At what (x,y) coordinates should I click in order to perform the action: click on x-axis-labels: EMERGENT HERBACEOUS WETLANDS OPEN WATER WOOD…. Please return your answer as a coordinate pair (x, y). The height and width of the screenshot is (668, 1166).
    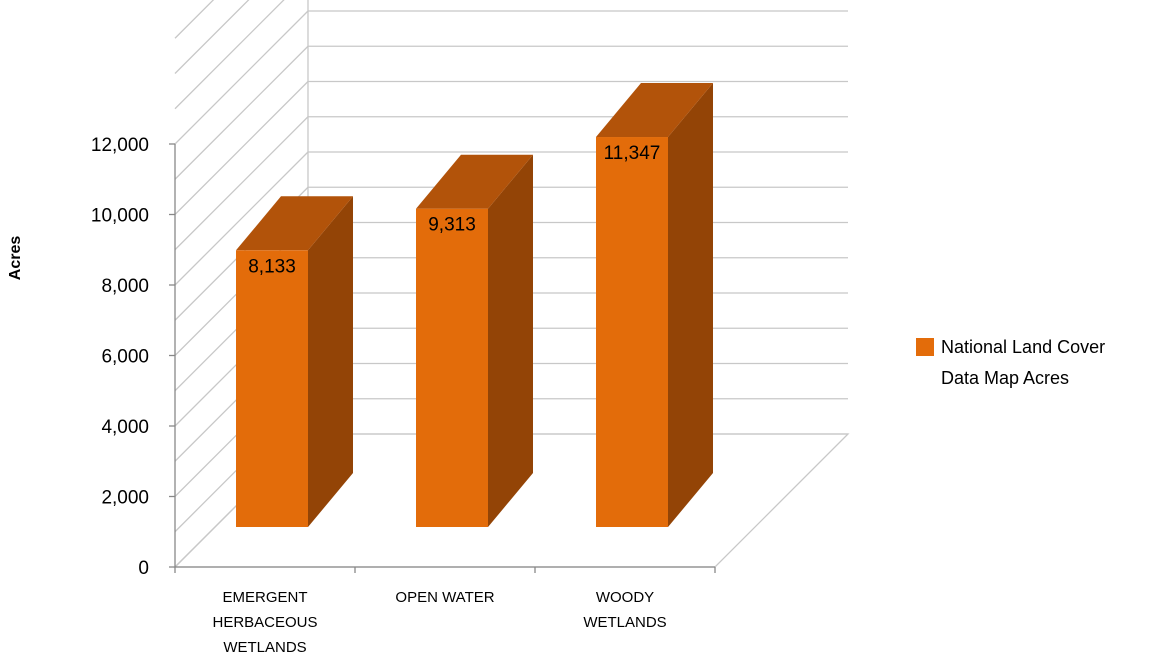
    Looking at the image, I should click on (445, 611).